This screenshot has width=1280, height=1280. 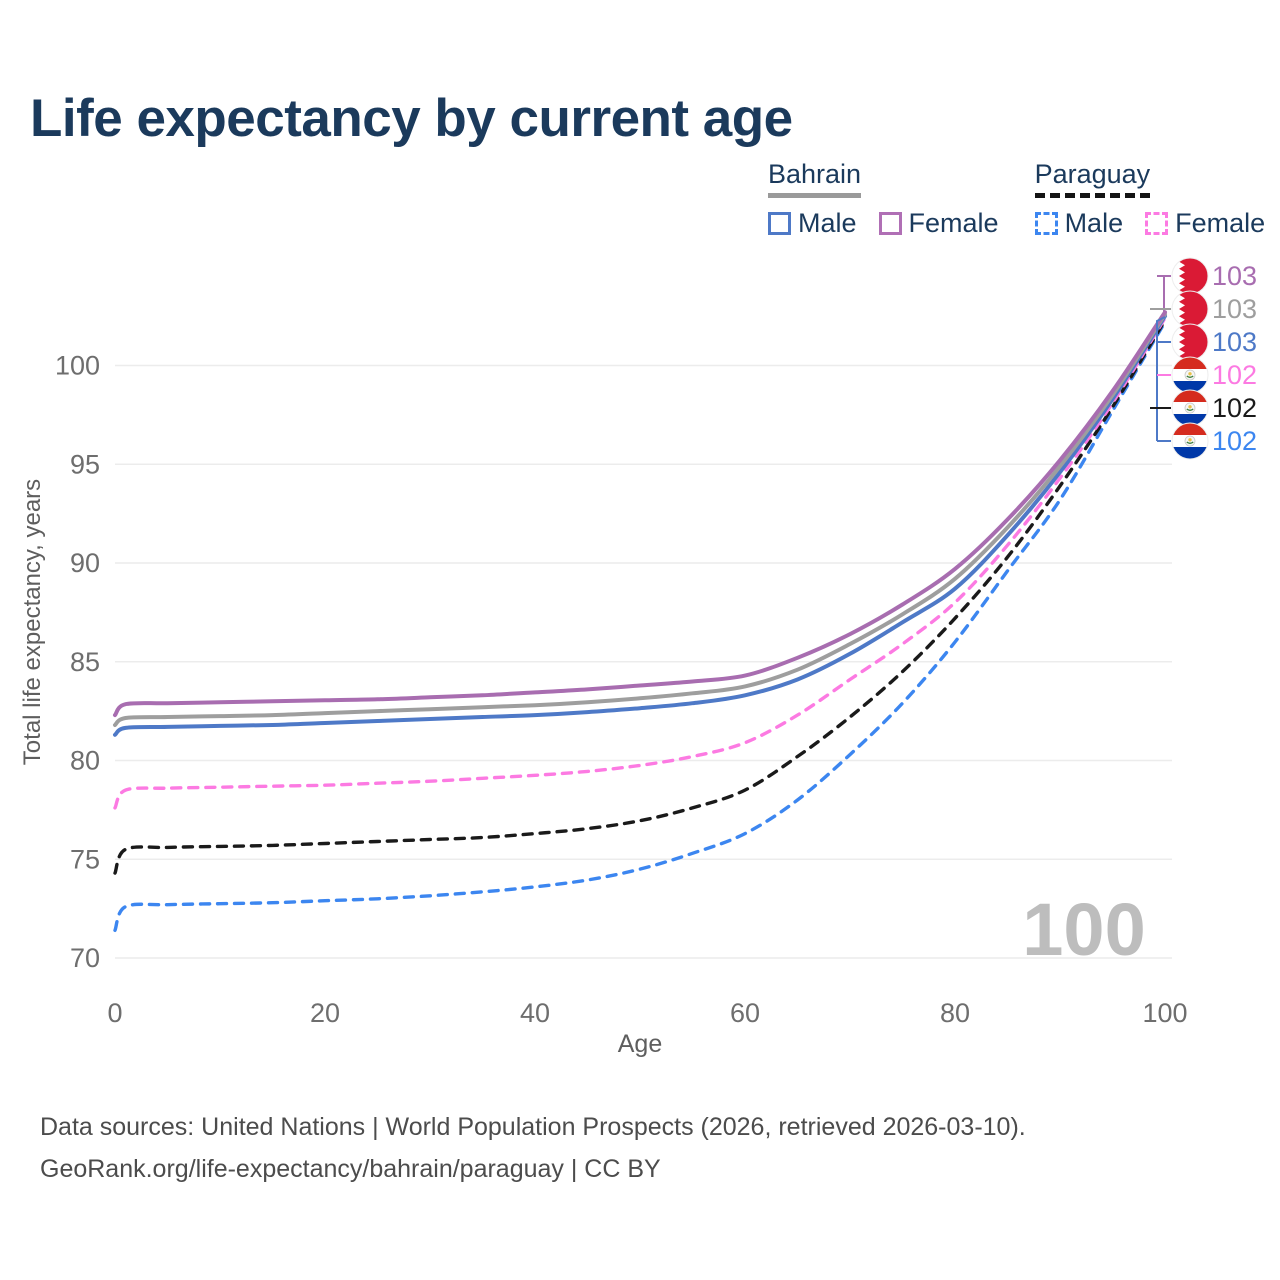 What do you see at coordinates (1164, 1013) in the screenshot?
I see `x-tick-100: 100` at bounding box center [1164, 1013].